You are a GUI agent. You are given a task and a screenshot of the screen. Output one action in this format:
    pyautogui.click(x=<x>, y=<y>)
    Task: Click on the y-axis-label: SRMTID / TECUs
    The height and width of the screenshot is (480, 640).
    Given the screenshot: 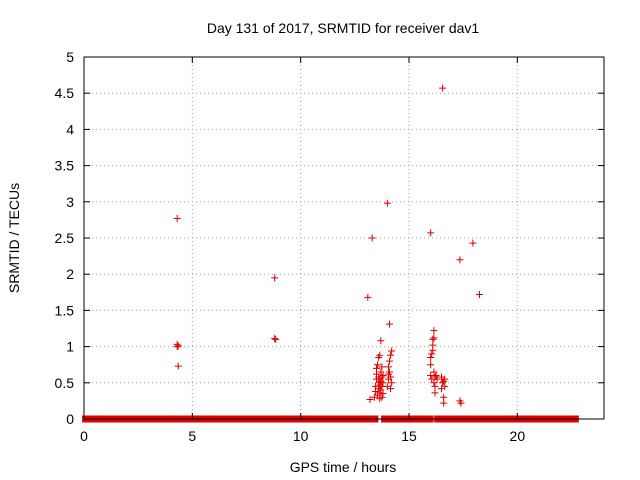 What is the action you would take?
    pyautogui.click(x=14, y=238)
    